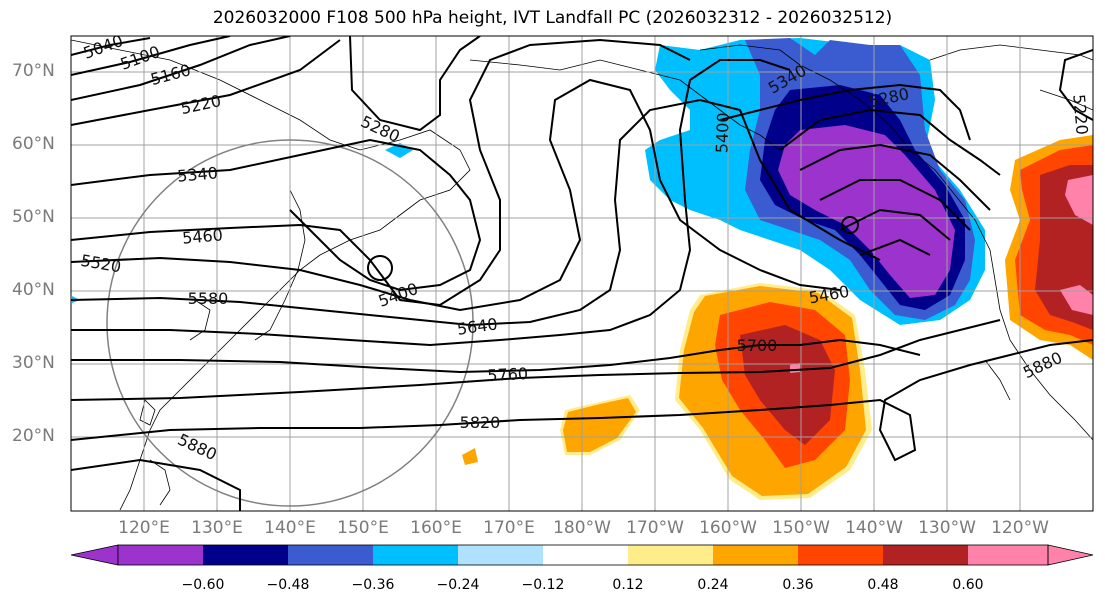  I want to click on lon-label: 120°W, so click(1020, 528).